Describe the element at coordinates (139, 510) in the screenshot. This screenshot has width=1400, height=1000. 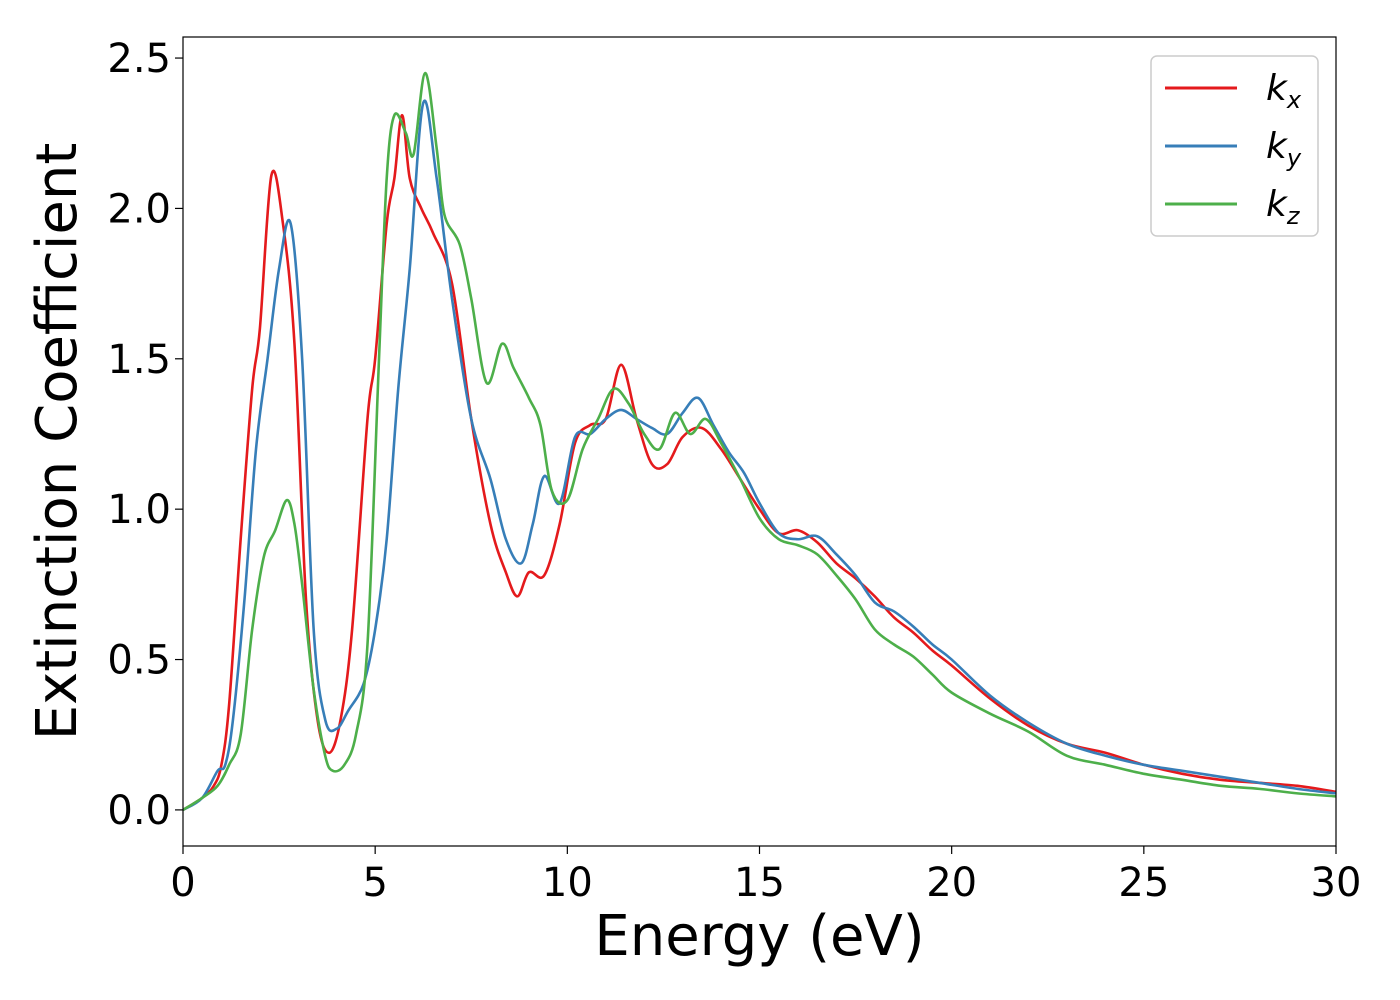
I see `y-tick-label: 1.0` at that location.